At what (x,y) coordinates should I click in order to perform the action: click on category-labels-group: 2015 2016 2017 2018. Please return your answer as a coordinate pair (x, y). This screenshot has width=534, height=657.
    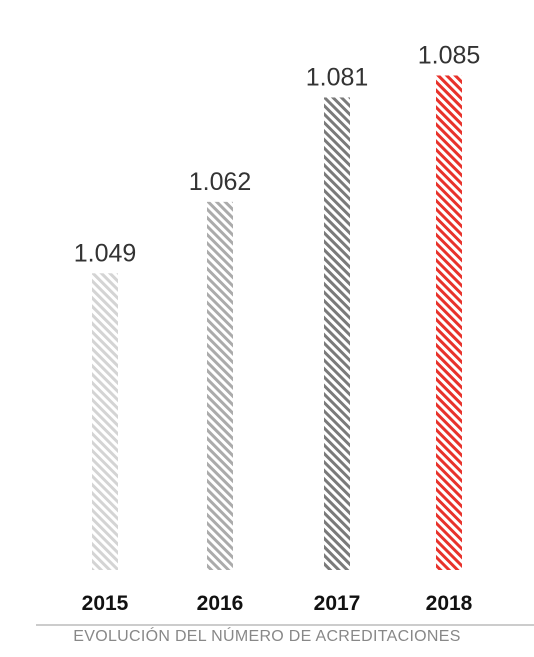
    Looking at the image, I should click on (277, 603).